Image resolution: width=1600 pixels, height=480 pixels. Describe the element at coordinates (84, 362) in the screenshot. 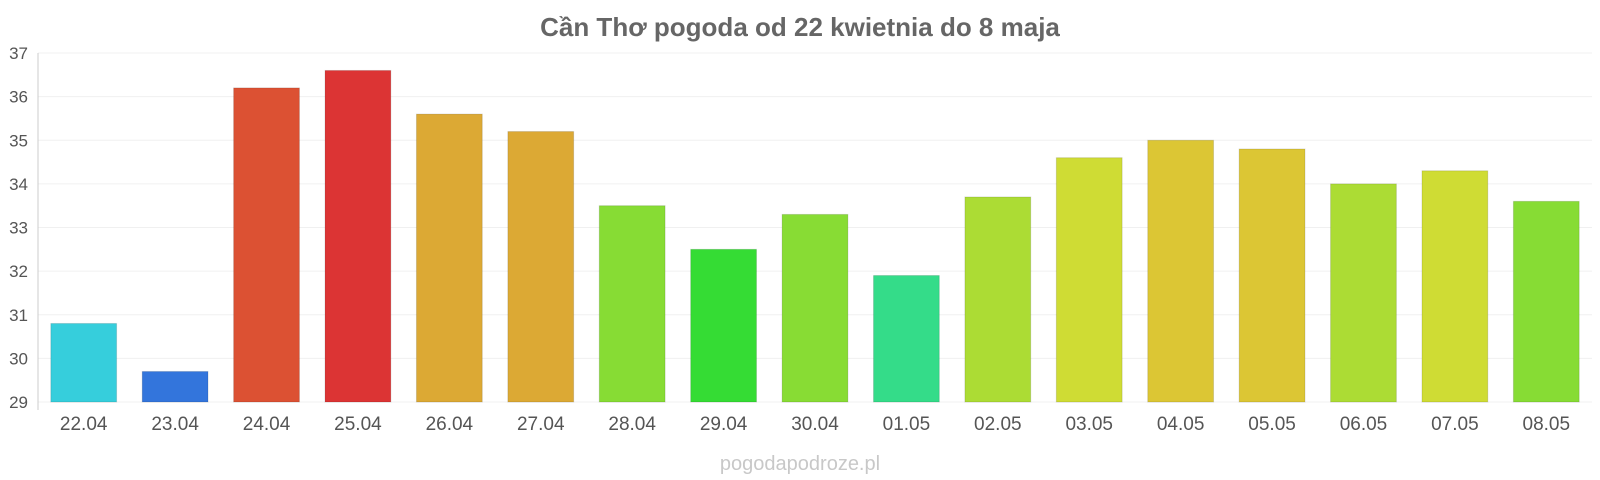

I see `bar-22.04` at that location.